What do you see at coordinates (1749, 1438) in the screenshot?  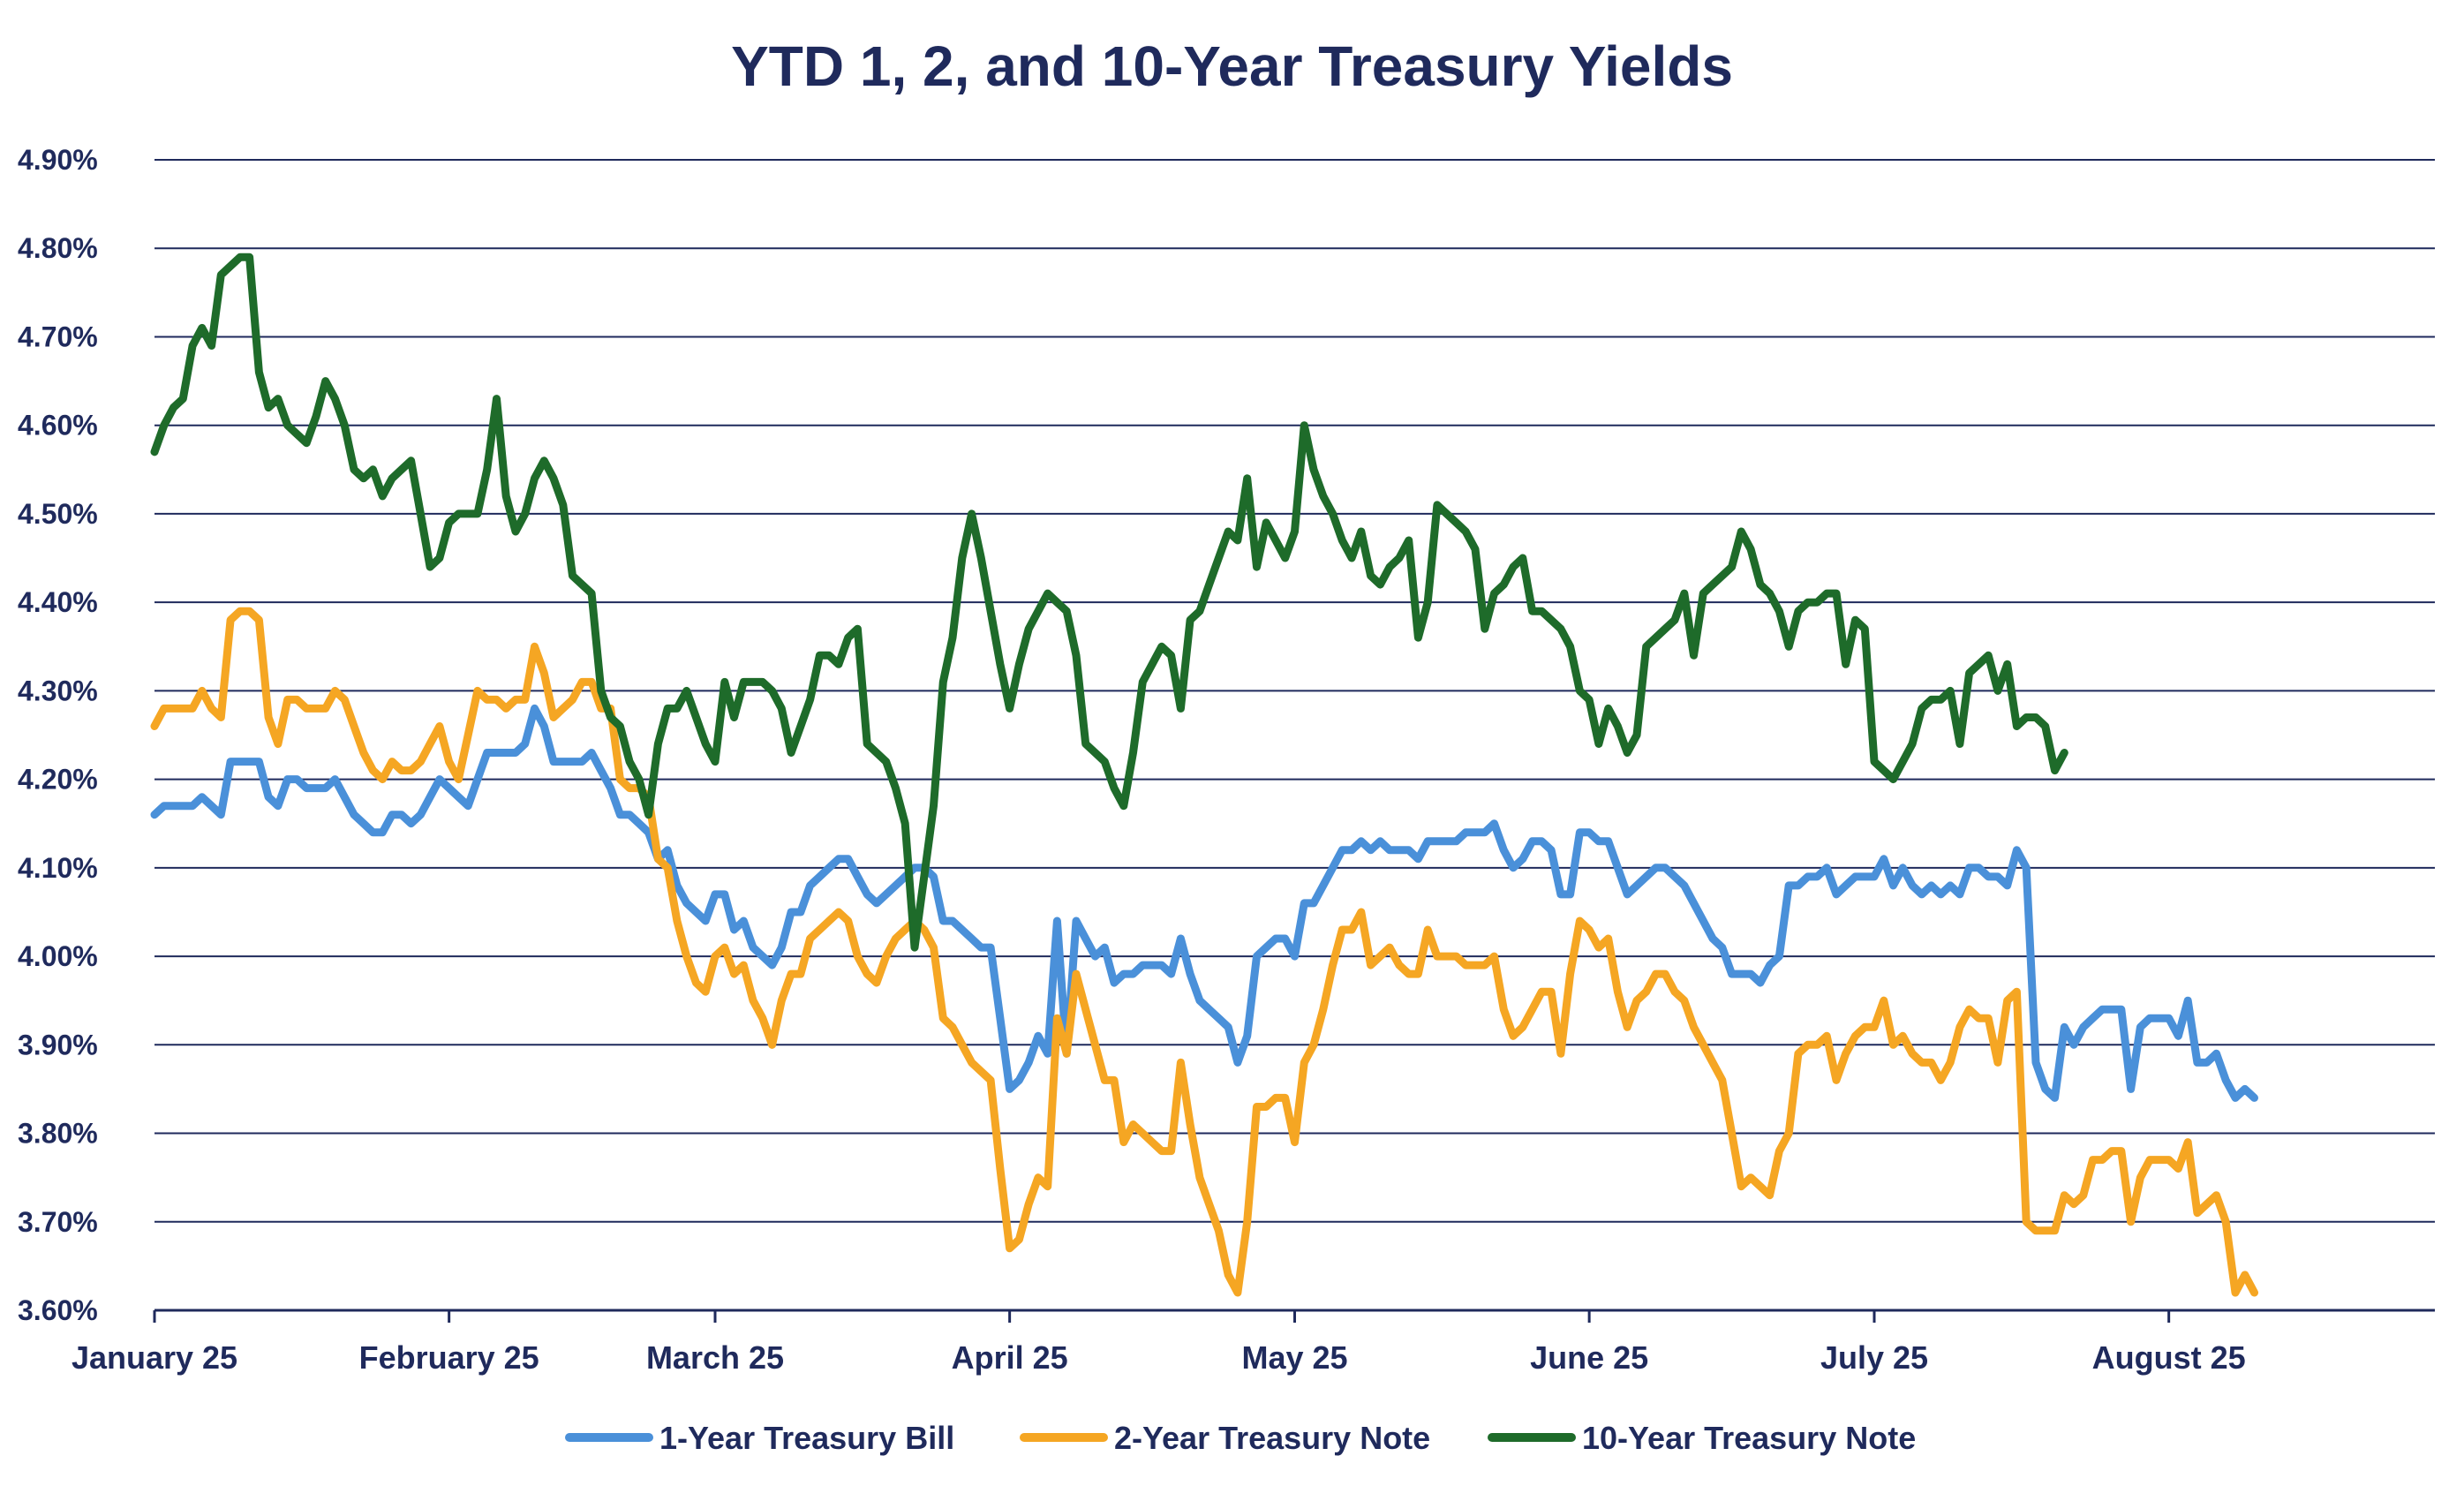 I see `legend-label-2: 10-Year Treasury Note` at bounding box center [1749, 1438].